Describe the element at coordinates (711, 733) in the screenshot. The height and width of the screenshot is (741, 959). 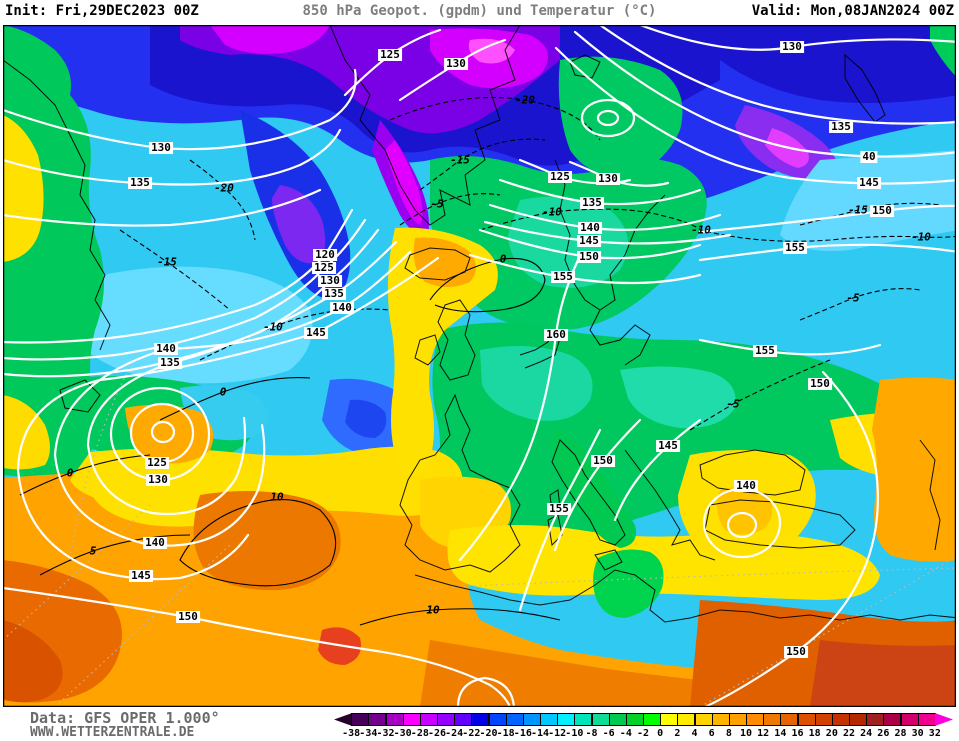
I see `scale-tick-label: 6` at that location.